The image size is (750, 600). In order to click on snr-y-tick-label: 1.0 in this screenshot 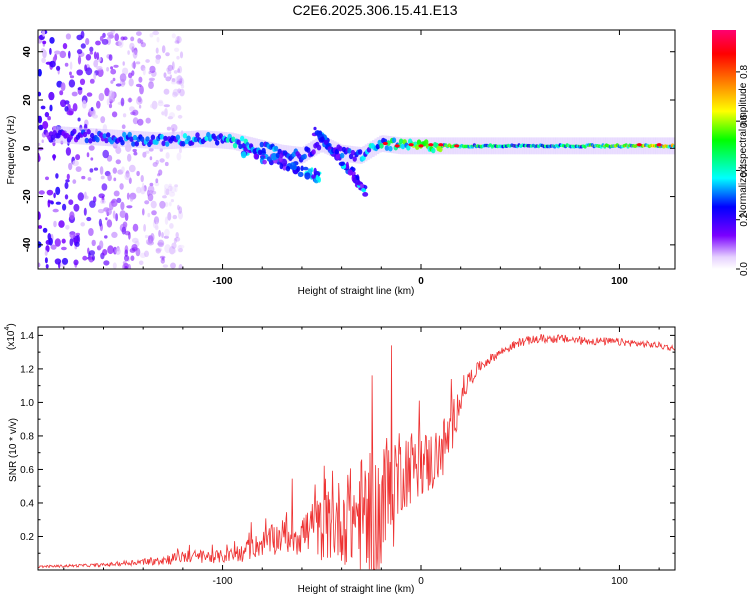, I will do `click(27, 403)`.